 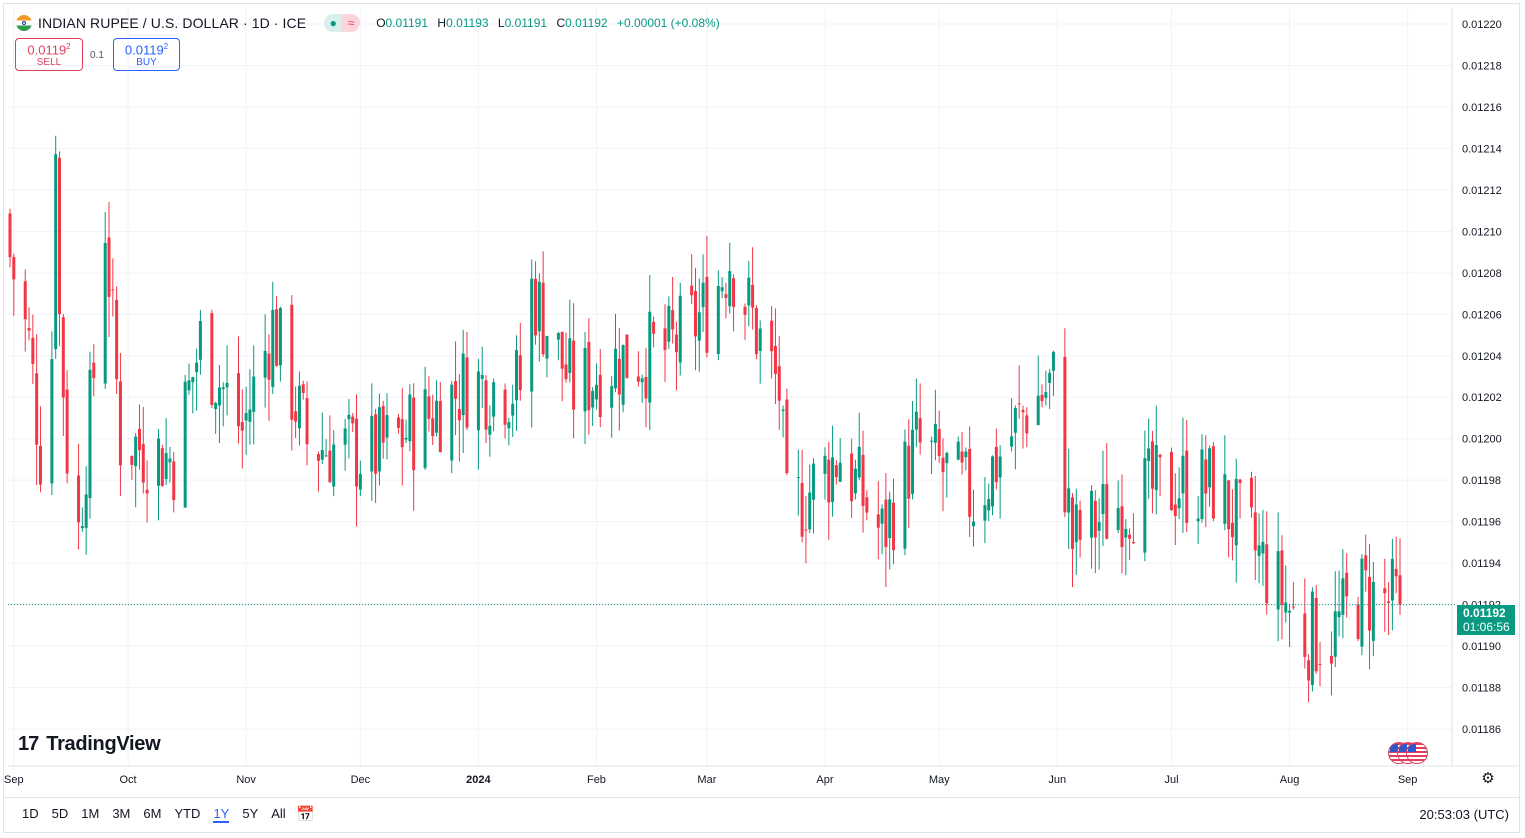 What do you see at coordinates (305, 814) in the screenshot?
I see `calendar-goto-icon: 📅` at bounding box center [305, 814].